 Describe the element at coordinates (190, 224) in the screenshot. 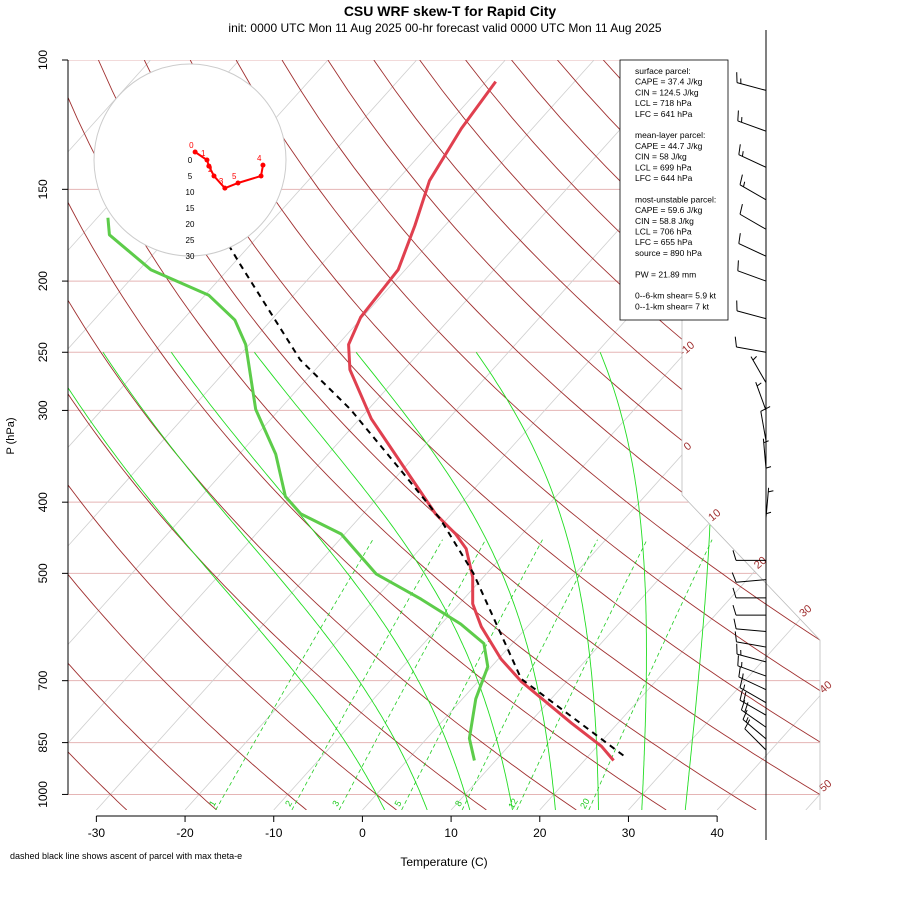

I see `hodograph-ring-label: 20` at that location.